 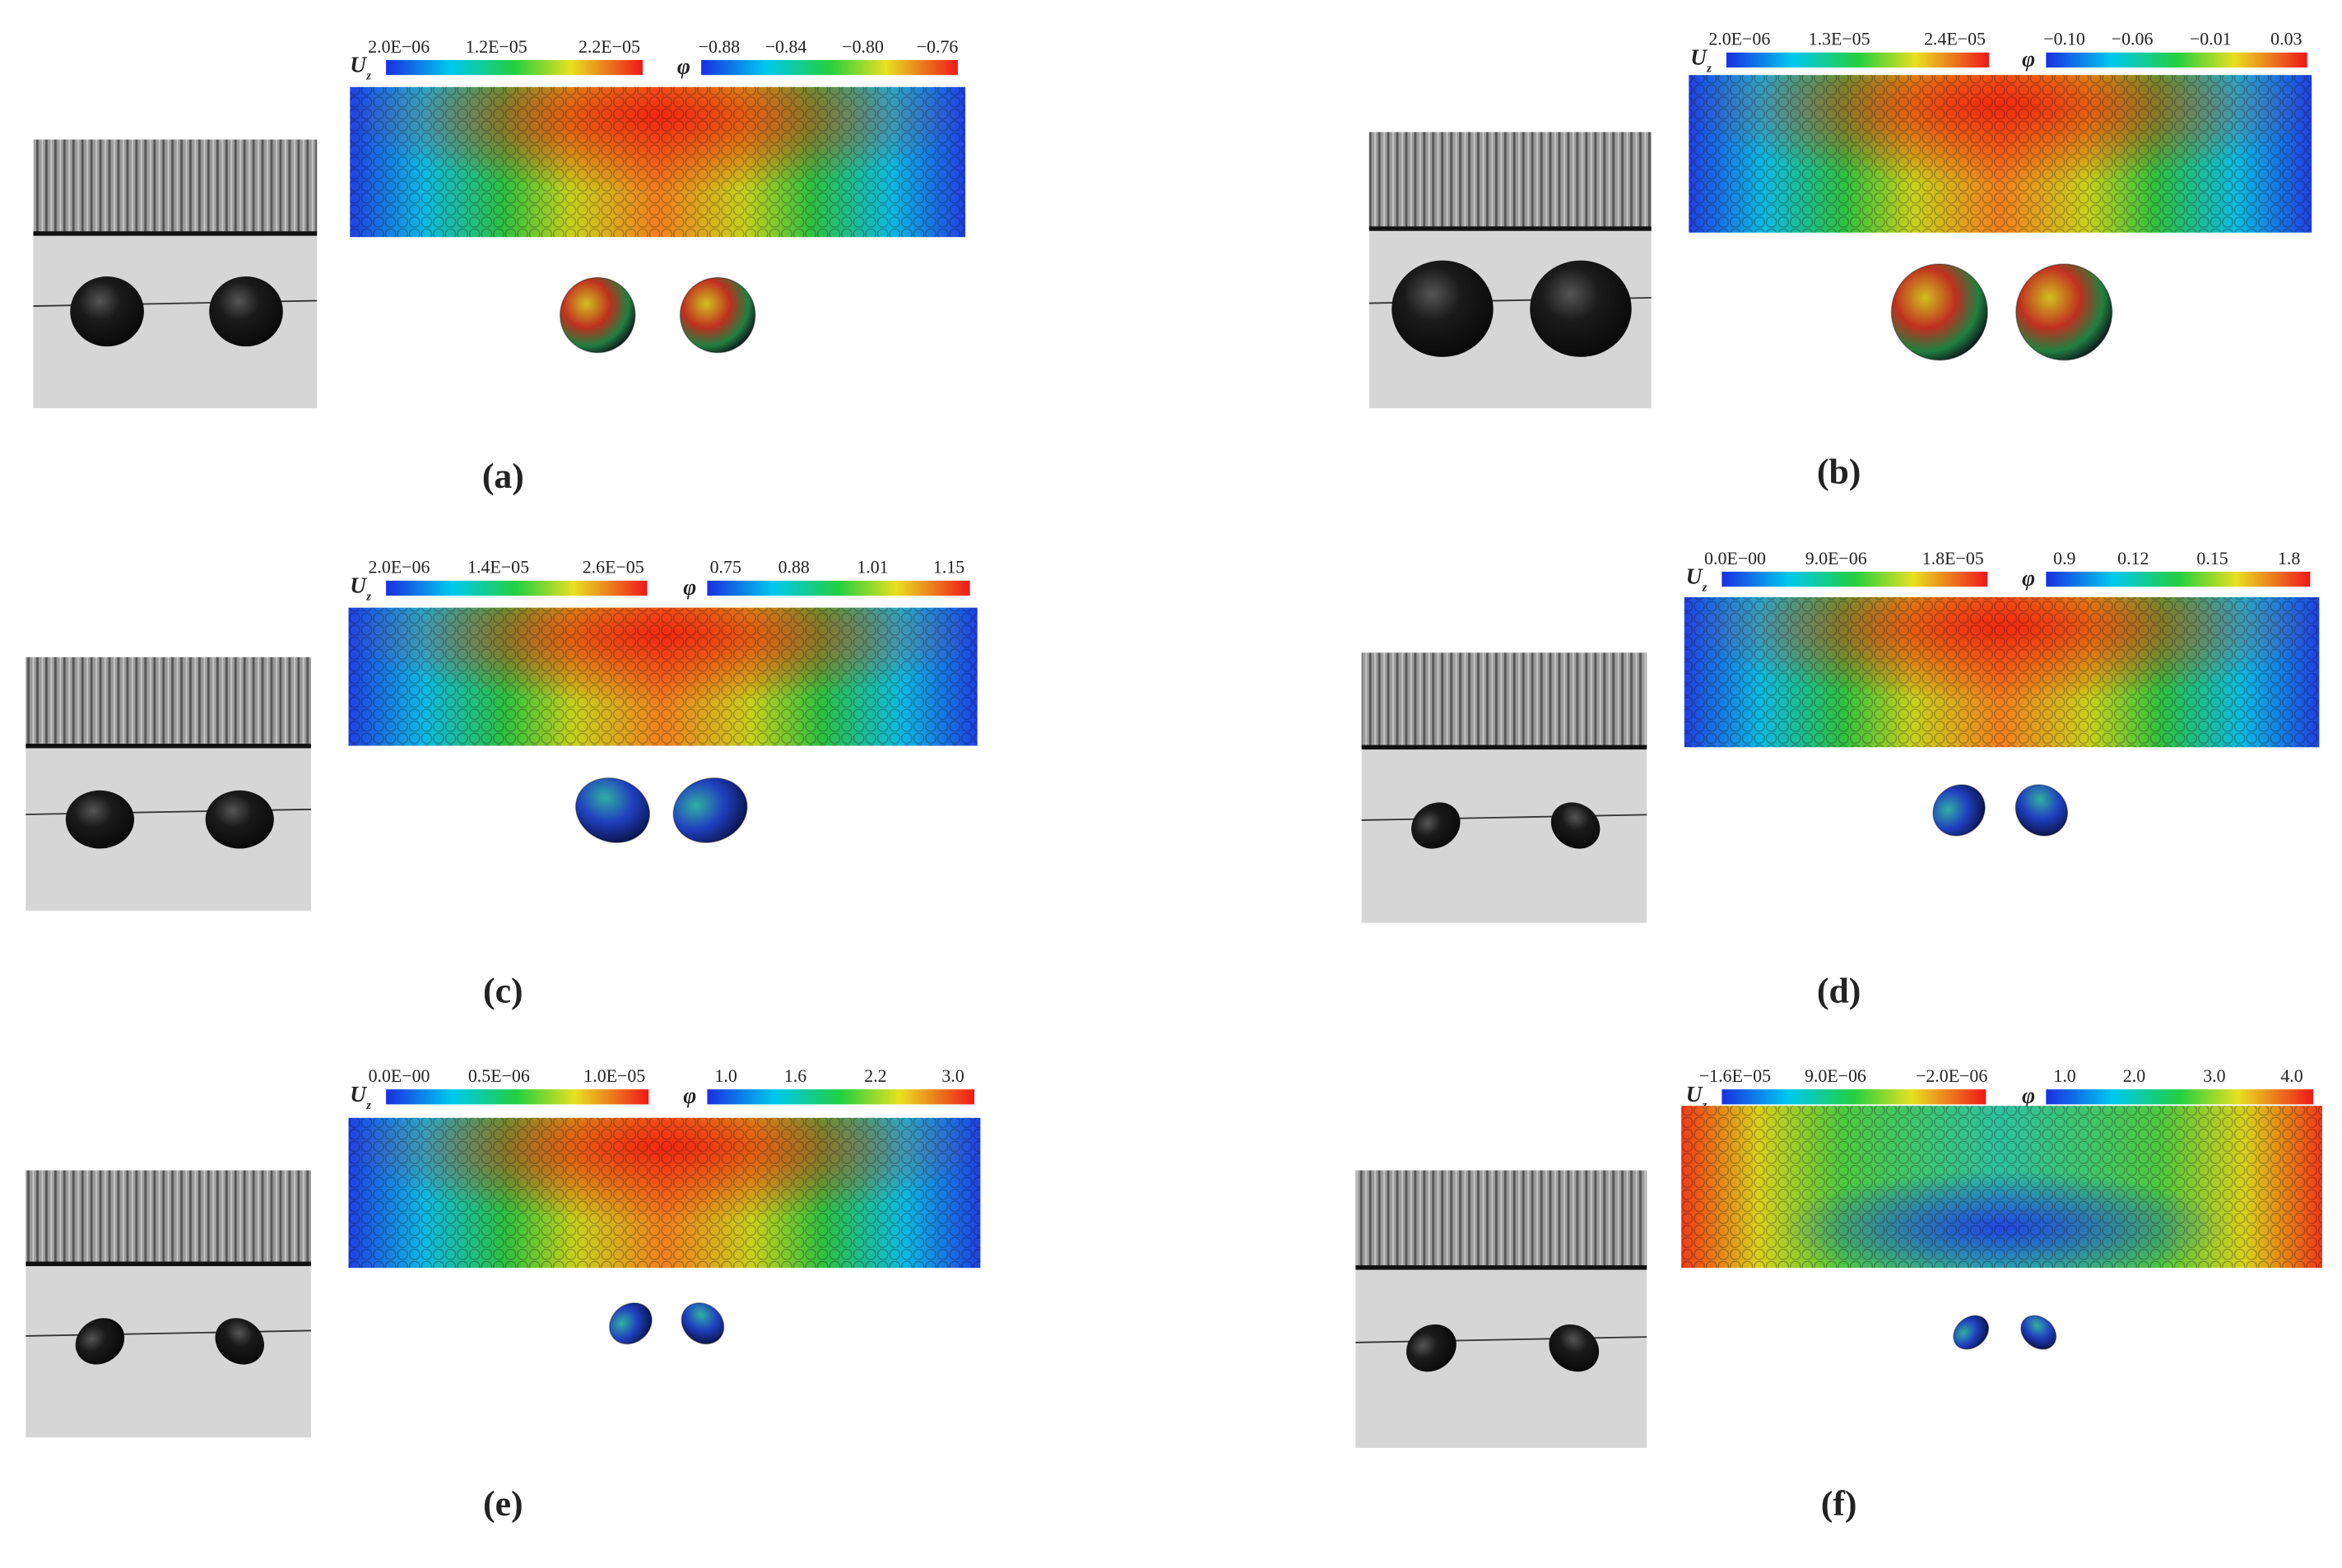 What do you see at coordinates (720, 47) in the screenshot?
I see `phi-tick-label: −0.88` at bounding box center [720, 47].